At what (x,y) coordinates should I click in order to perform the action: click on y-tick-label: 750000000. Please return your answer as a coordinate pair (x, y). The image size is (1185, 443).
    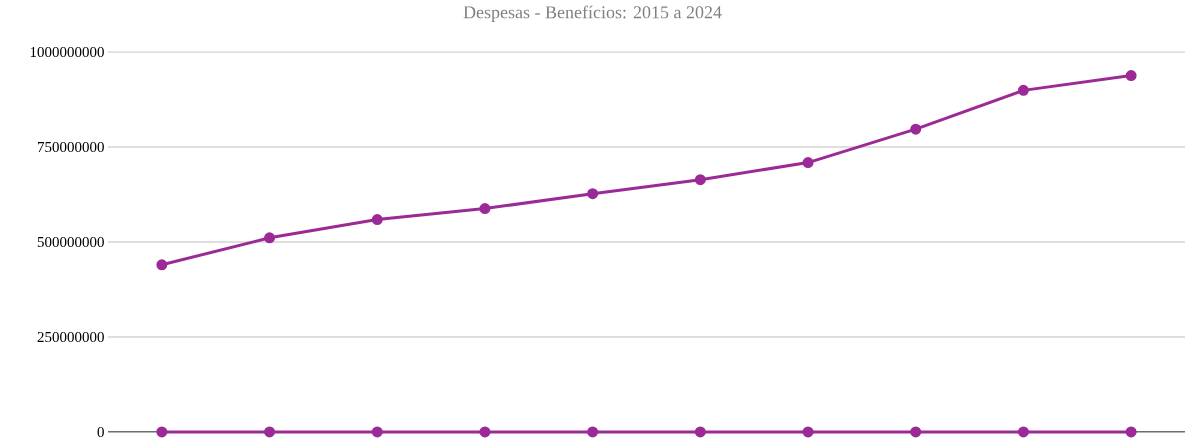
    Looking at the image, I should click on (70, 147).